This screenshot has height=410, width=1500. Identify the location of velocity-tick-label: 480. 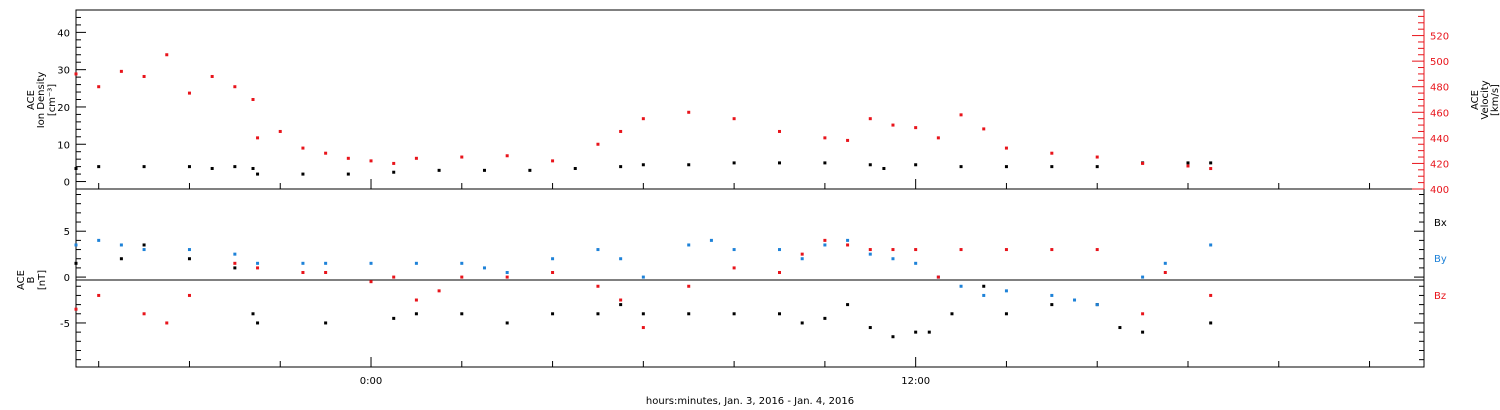
(1439, 88).